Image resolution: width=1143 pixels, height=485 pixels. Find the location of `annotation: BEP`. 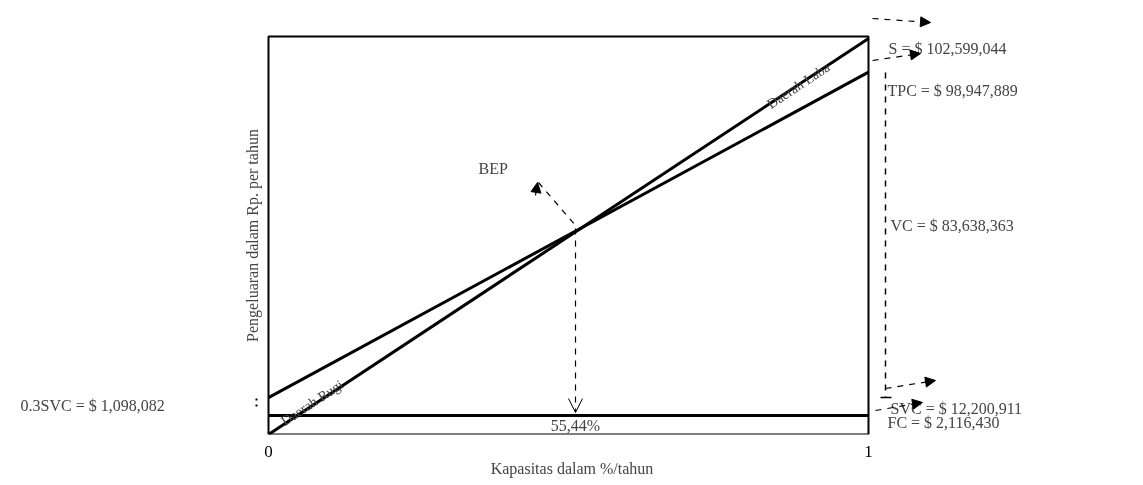

annotation: BEP is located at coordinates (493, 168).